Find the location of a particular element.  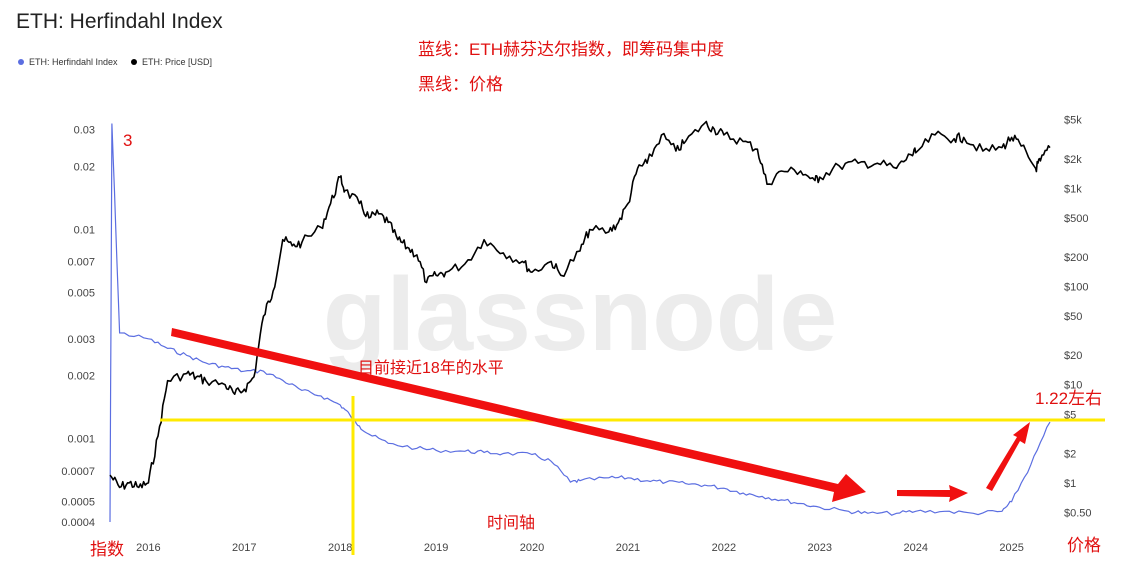

legend-label-price: ETH: Price [USD] is located at coordinates (177, 62).